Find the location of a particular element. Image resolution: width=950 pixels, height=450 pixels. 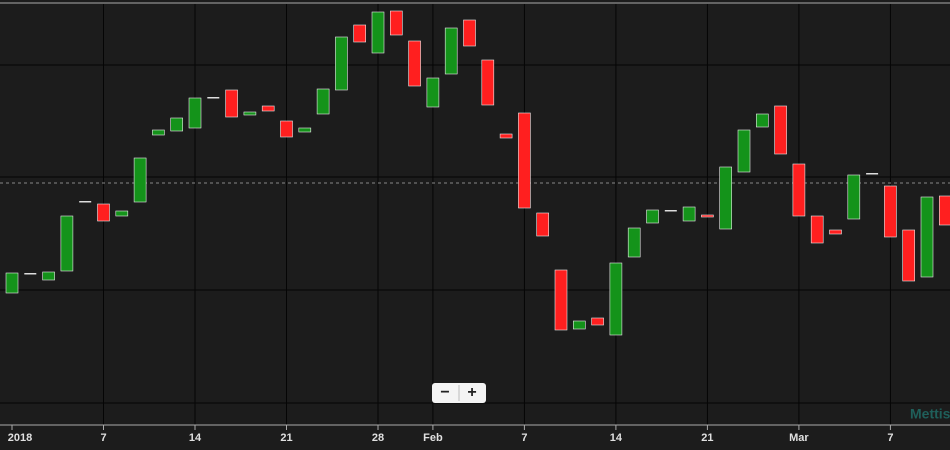

x-tick-label: 2018 is located at coordinates (20, 438).